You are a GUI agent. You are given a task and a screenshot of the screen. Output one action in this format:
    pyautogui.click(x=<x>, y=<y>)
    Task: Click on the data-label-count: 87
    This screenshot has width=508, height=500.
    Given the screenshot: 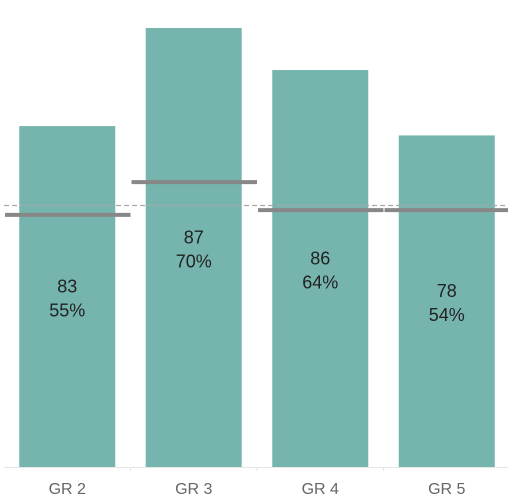 What is the action you would take?
    pyautogui.click(x=194, y=238)
    